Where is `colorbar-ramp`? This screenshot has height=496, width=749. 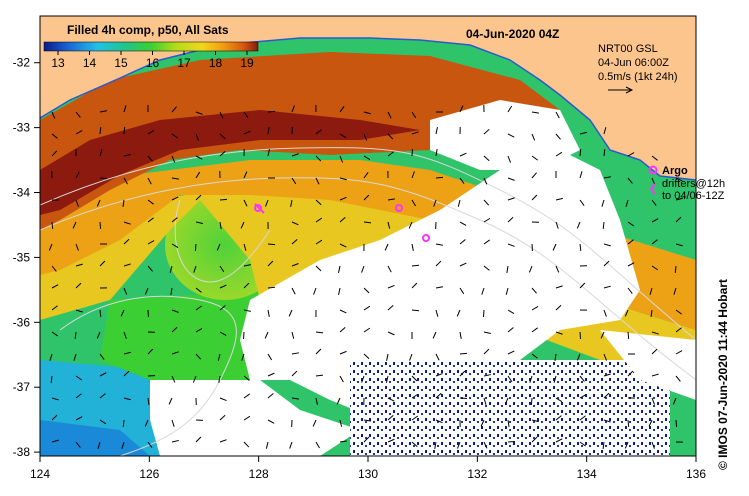 colorbar-ramp is located at coordinates (151, 46).